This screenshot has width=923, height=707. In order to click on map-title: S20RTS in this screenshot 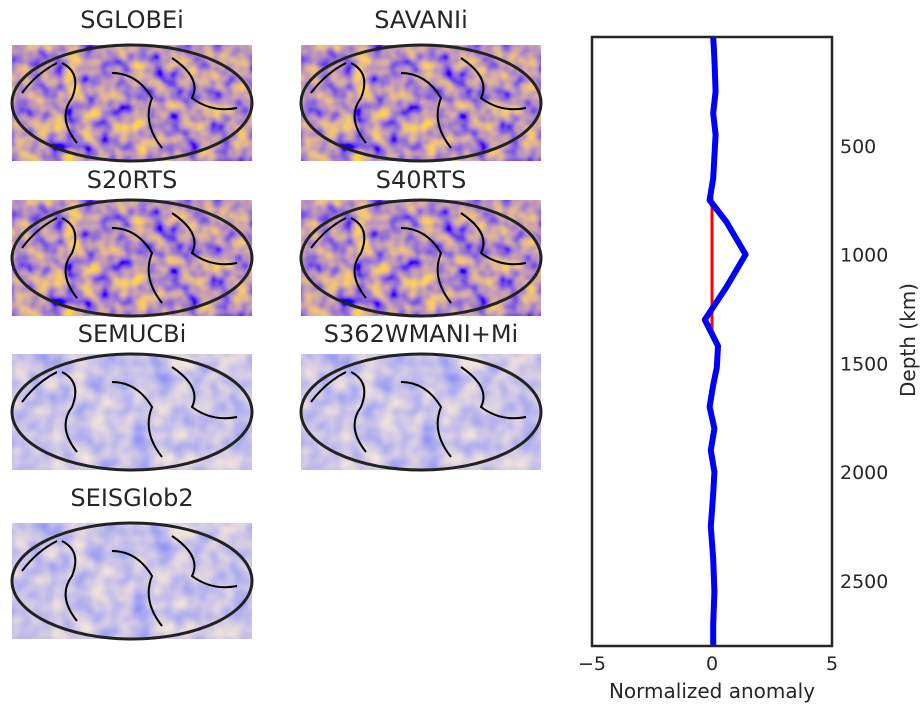, I will do `click(132, 180)`.